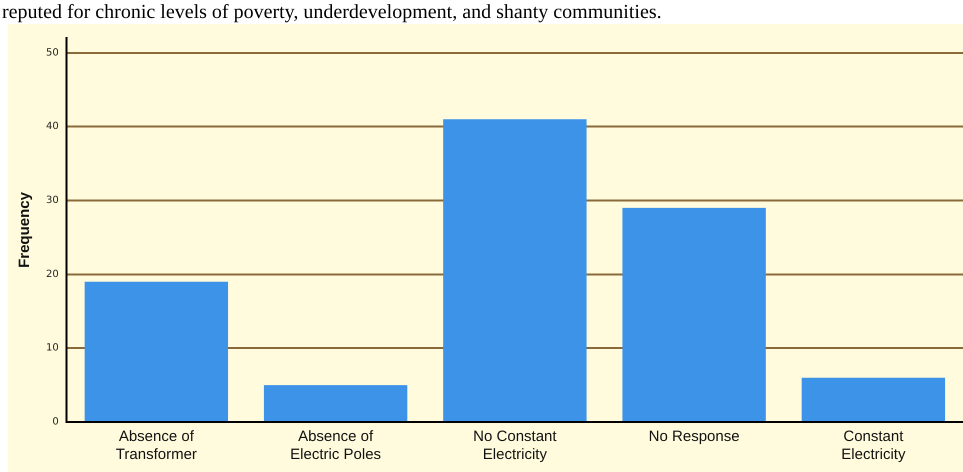  I want to click on y-tick-label: 10, so click(52, 348).